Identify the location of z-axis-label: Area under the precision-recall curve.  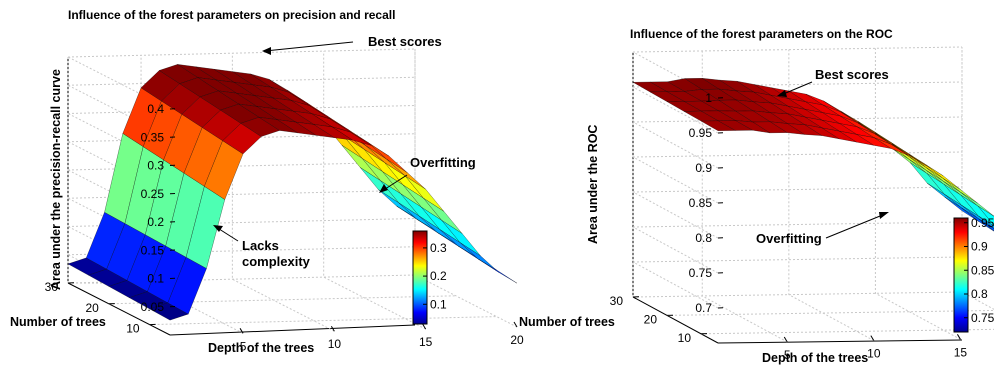
(56, 179).